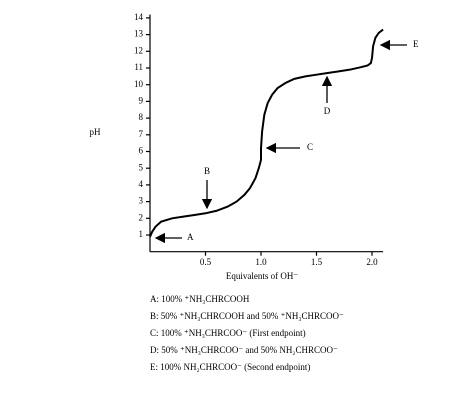  What do you see at coordinates (230, 367) in the screenshot?
I see `legend-note: E: 100% NH₂CHRCOO⁻ (Second endpoint)` at bounding box center [230, 367].